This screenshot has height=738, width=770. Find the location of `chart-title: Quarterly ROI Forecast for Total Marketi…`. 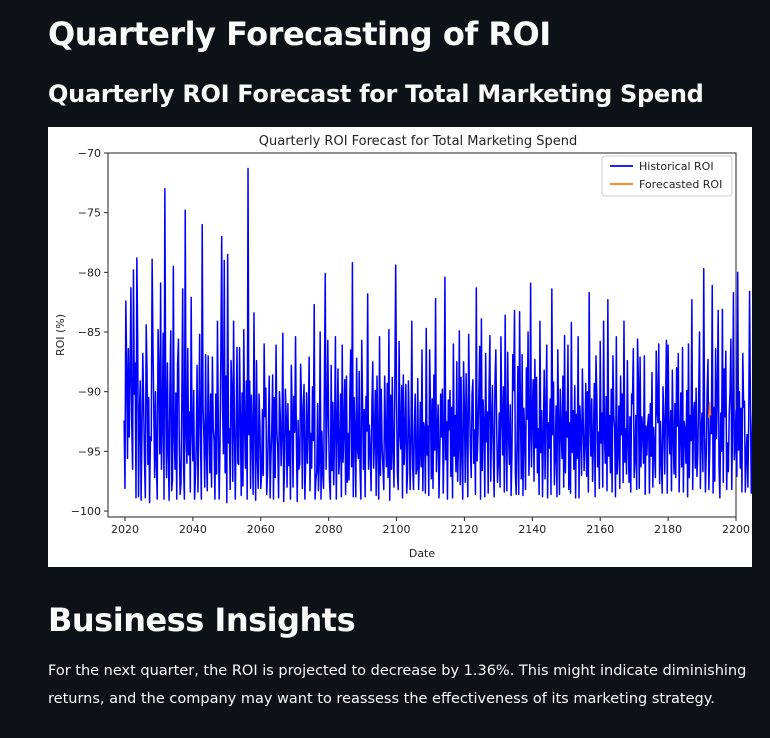

chart-title: Quarterly ROI Forecast for Total Marketi… is located at coordinates (418, 141).